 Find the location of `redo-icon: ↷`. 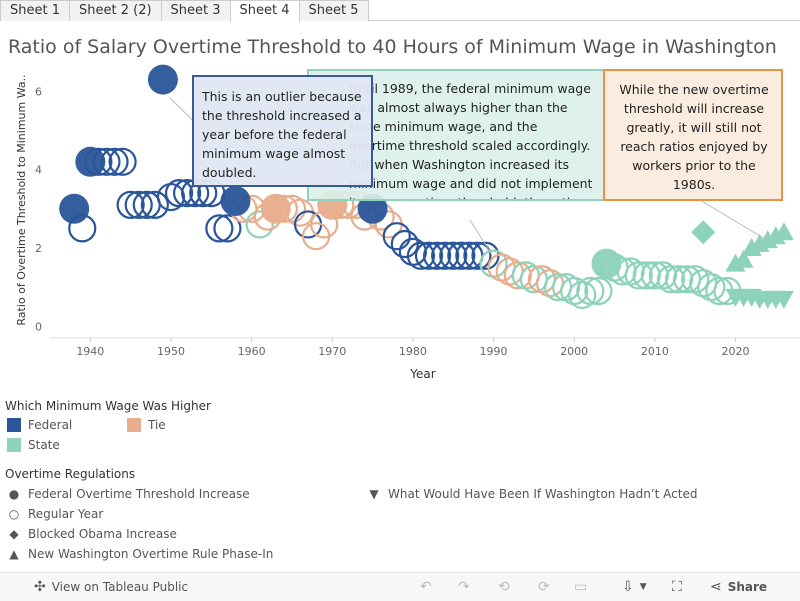

redo-icon: ↷ is located at coordinates (464, 587).